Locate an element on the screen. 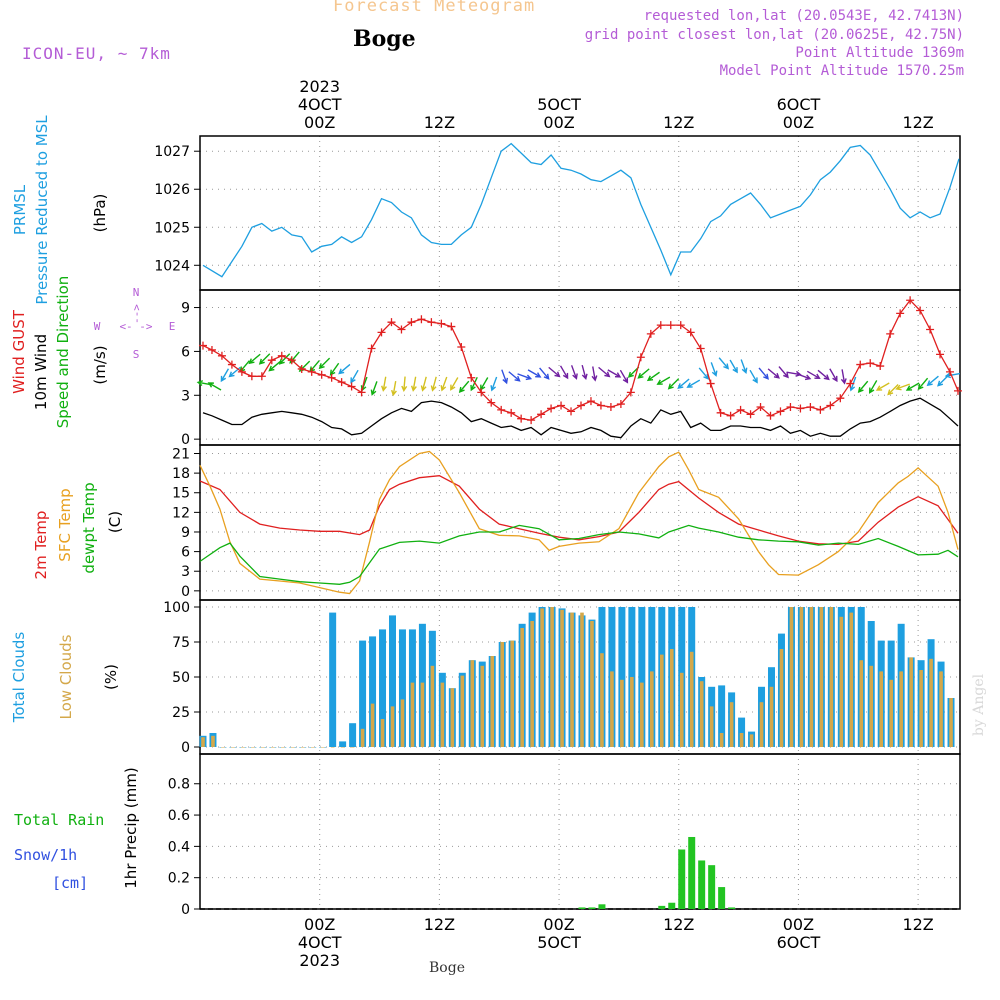 This screenshot has height=1000, width=1000. y-tick-label: 0.8 is located at coordinates (179, 785).